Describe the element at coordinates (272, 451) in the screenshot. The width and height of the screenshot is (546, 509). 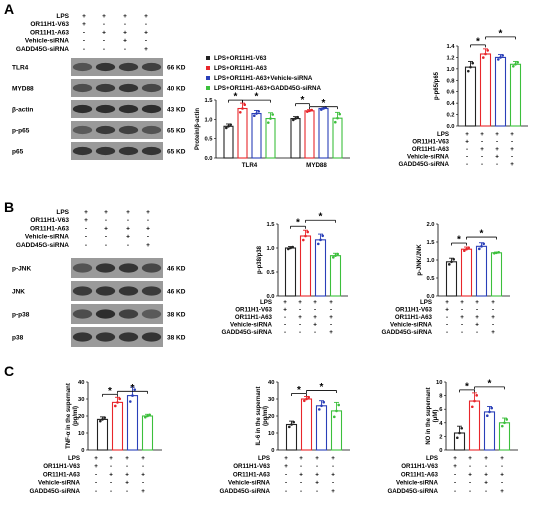
I see `y-tick-label: 0` at that location.